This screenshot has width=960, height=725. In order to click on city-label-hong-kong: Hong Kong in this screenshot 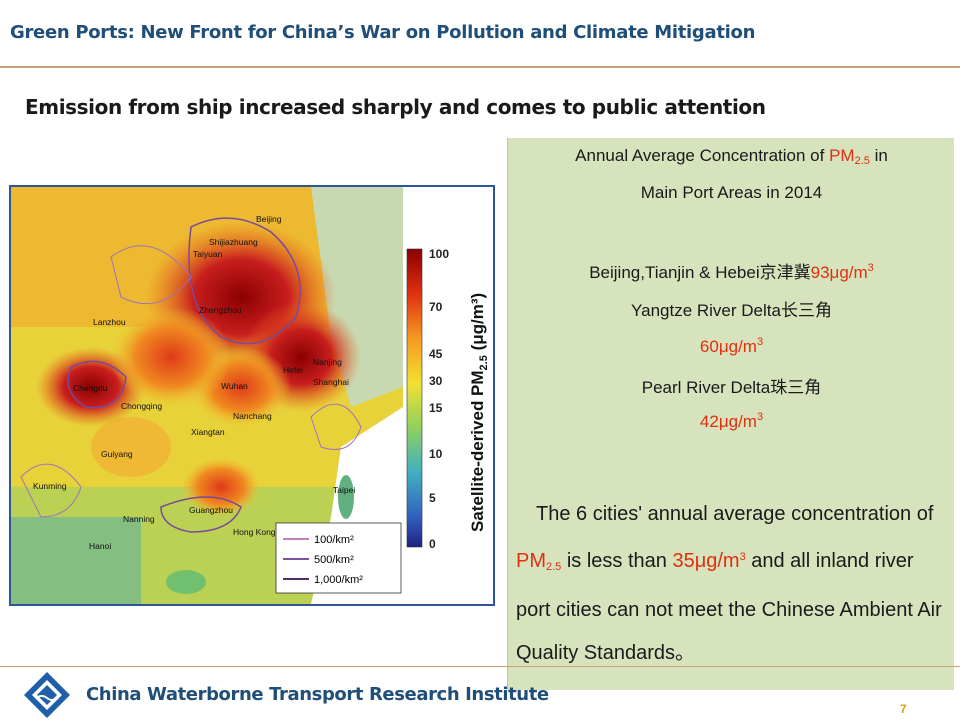, I will do `click(254, 532)`.